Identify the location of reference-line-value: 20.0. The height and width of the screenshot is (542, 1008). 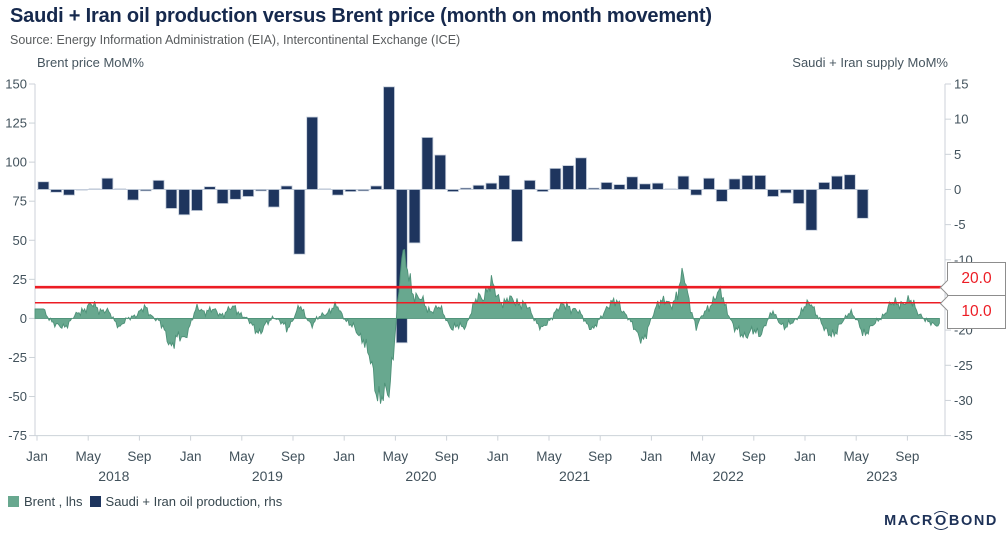
(976, 279).